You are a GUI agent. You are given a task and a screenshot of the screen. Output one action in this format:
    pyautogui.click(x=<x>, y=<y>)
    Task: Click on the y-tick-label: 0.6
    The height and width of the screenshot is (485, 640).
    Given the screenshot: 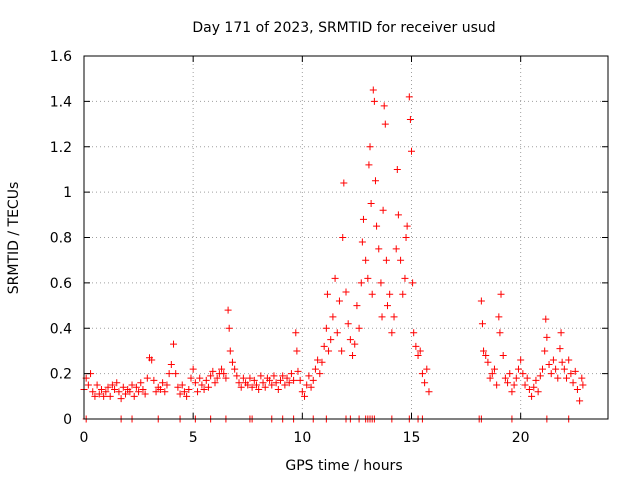 What is the action you would take?
    pyautogui.click(x=61, y=284)
    